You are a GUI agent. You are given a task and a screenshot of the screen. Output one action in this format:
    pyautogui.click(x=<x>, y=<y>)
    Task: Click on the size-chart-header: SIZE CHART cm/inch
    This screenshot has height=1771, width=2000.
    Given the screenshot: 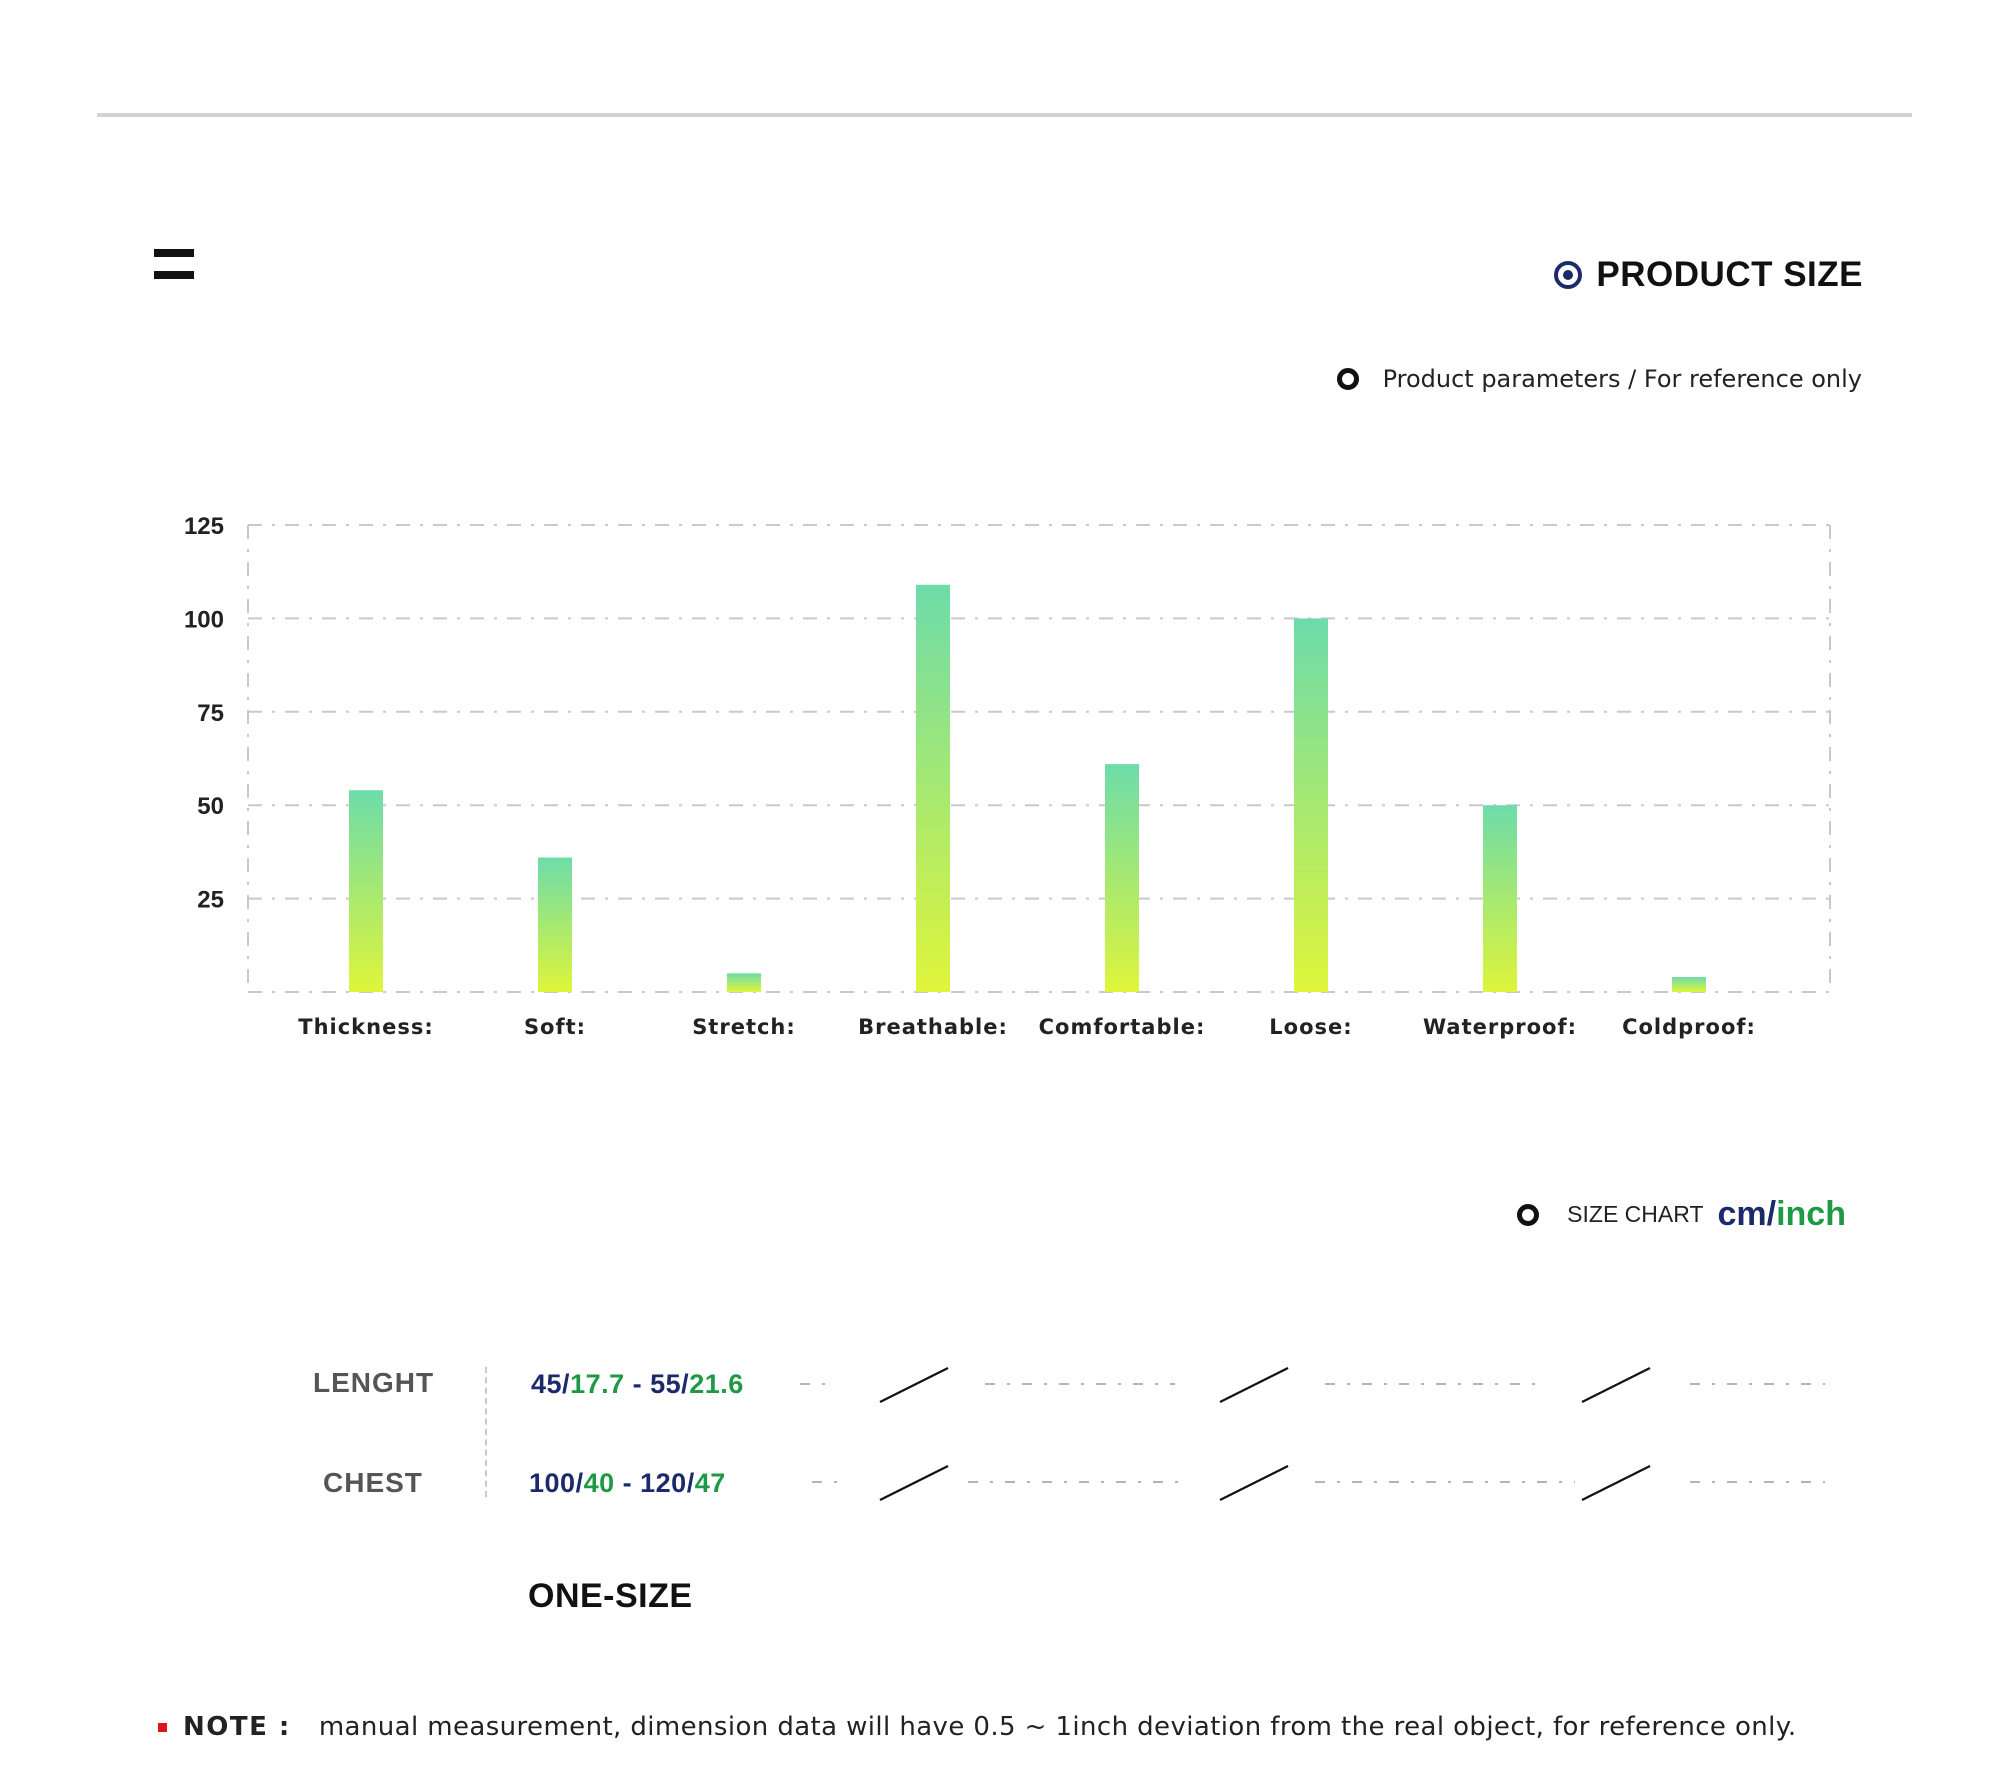 What is the action you would take?
    pyautogui.click(x=1681, y=1214)
    